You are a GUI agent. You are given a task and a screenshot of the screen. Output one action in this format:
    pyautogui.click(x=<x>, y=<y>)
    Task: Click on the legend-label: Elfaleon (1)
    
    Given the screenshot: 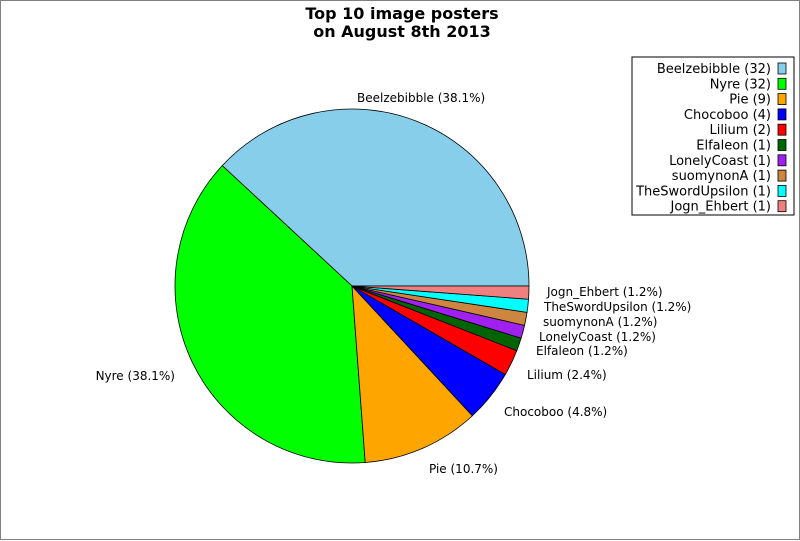 What is the action you would take?
    pyautogui.click(x=733, y=146)
    